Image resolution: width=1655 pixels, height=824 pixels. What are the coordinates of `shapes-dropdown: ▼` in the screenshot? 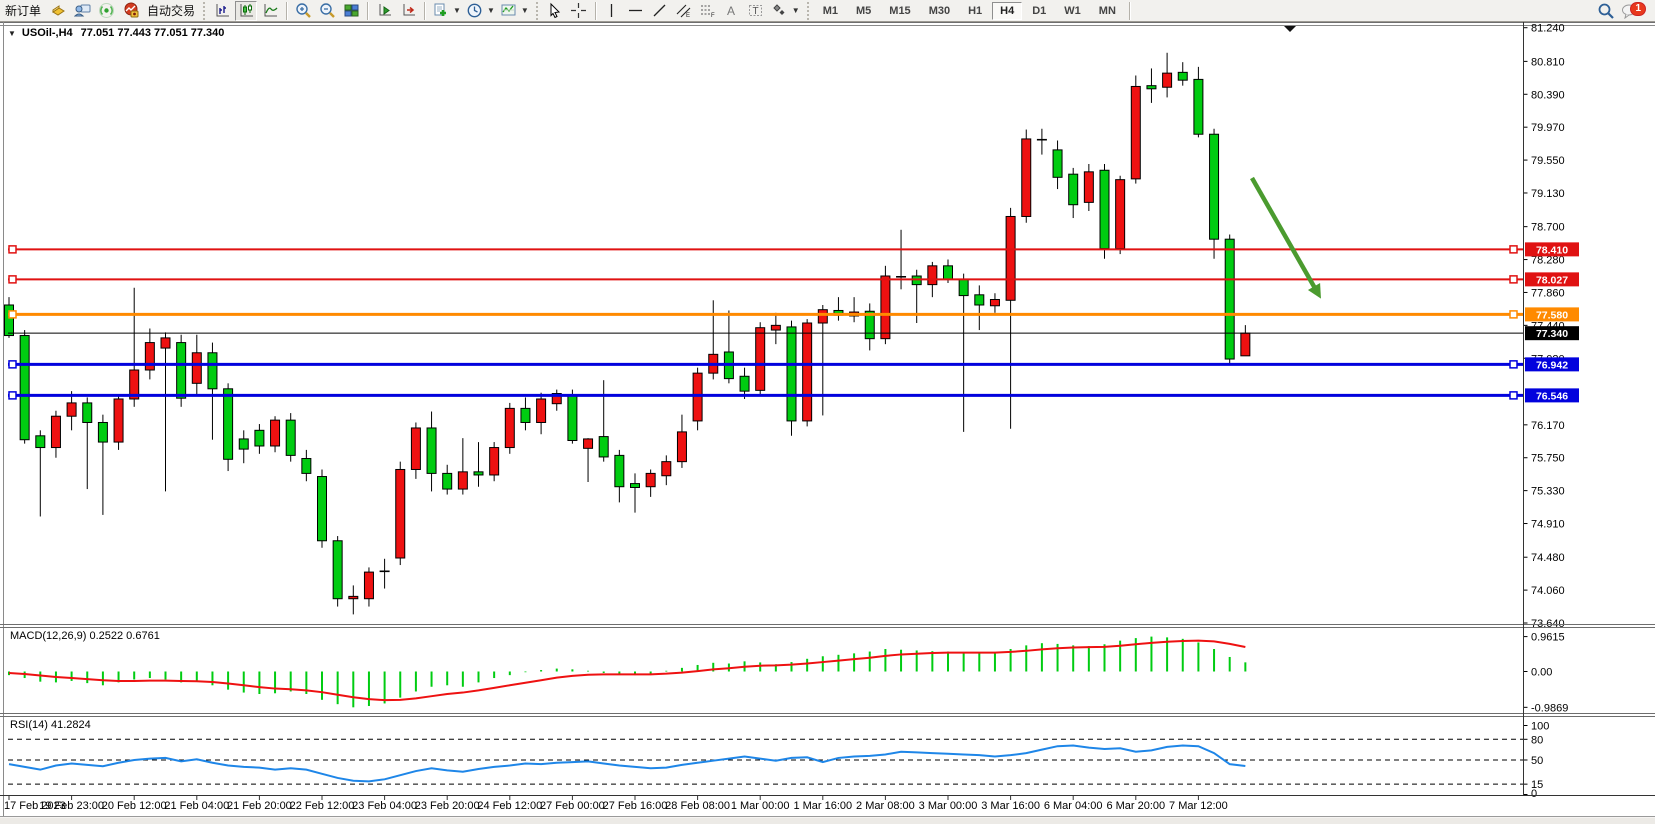 It's located at (795, 10).